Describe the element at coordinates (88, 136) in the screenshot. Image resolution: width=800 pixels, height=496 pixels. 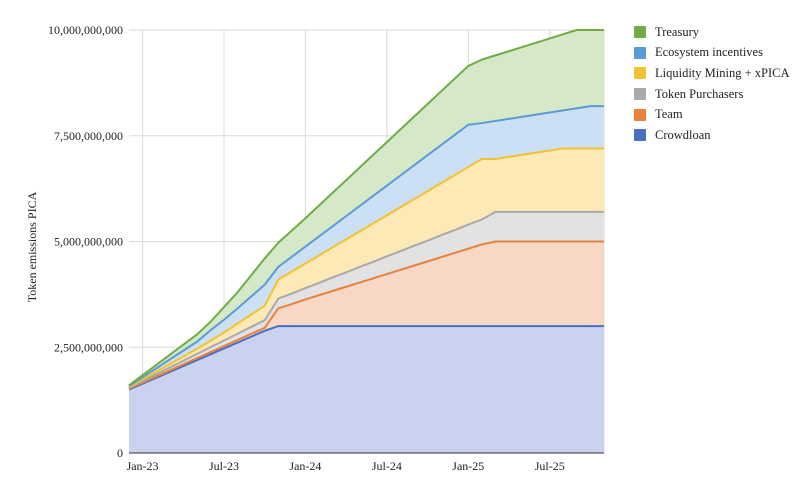
I see `y-tick-label: 7,500,000,000` at that location.